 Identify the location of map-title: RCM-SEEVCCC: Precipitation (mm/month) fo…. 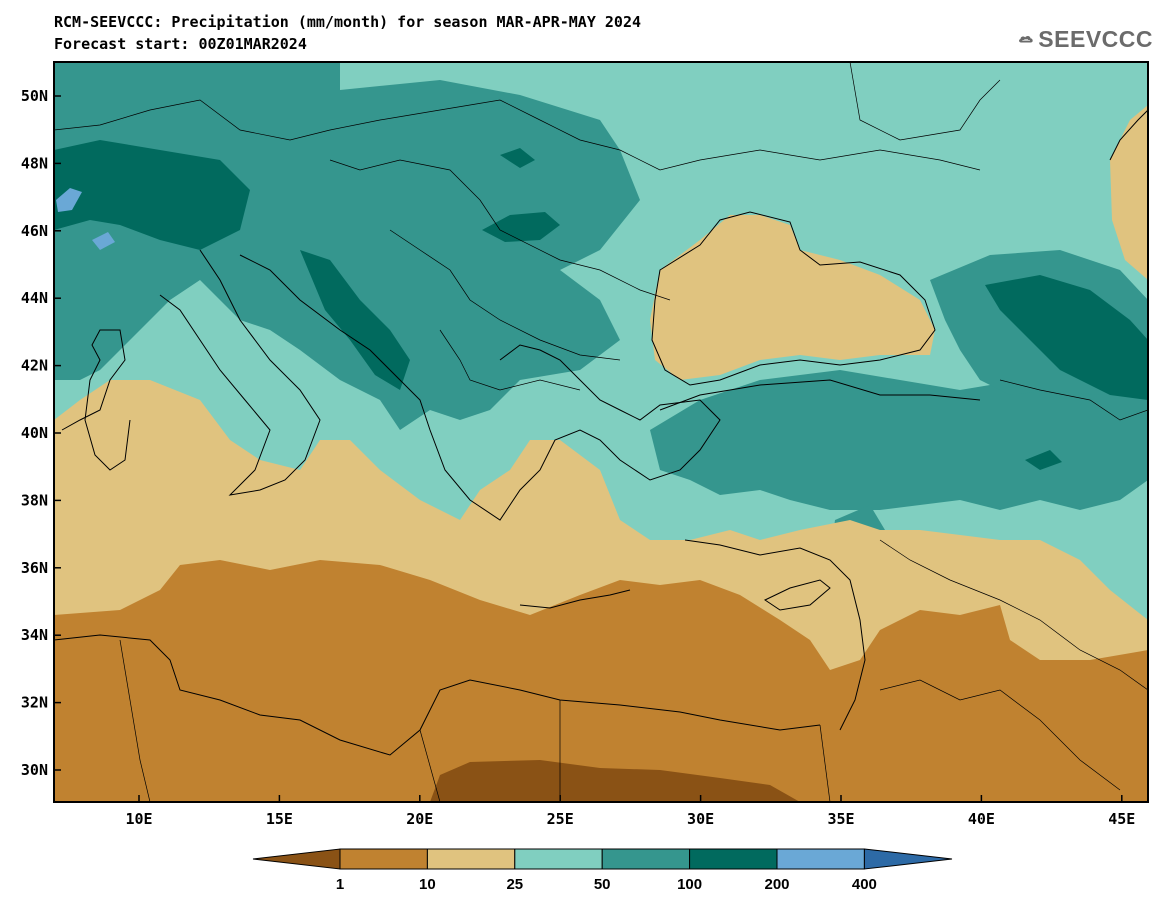
(347, 22).